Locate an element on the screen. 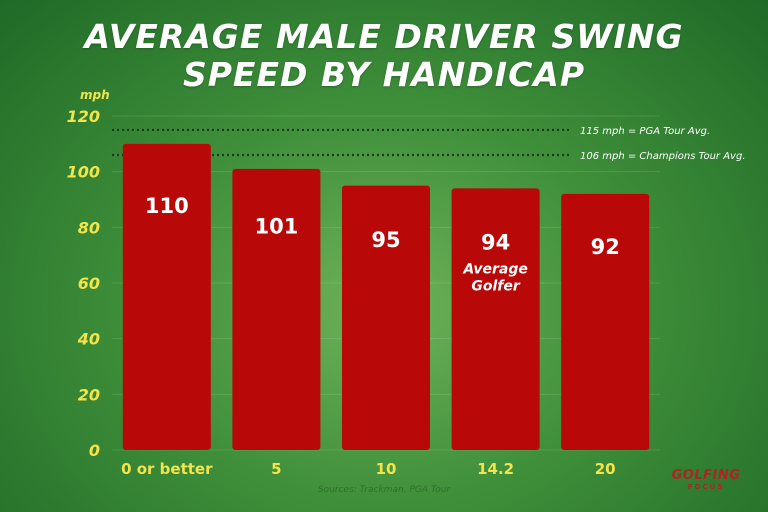 The image size is (768, 512). chart-title-line2: SPEED BY HANDICAP is located at coordinates (384, 74).